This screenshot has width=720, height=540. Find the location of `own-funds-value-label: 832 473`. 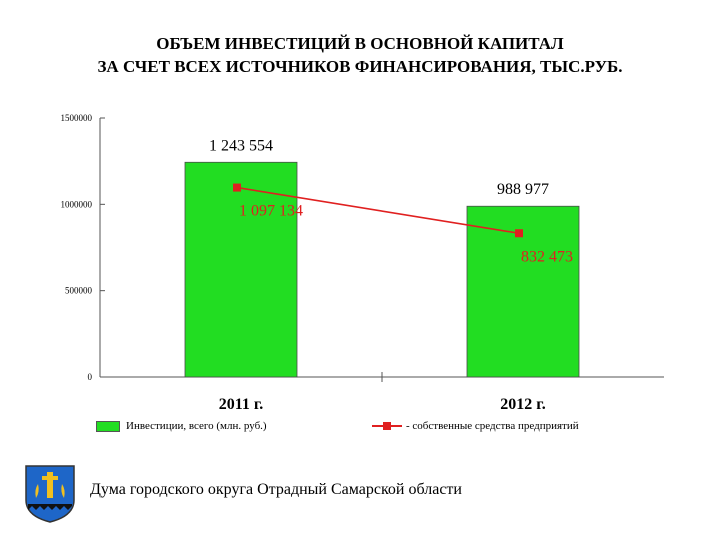

own-funds-value-label: 832 473 is located at coordinates (547, 256).